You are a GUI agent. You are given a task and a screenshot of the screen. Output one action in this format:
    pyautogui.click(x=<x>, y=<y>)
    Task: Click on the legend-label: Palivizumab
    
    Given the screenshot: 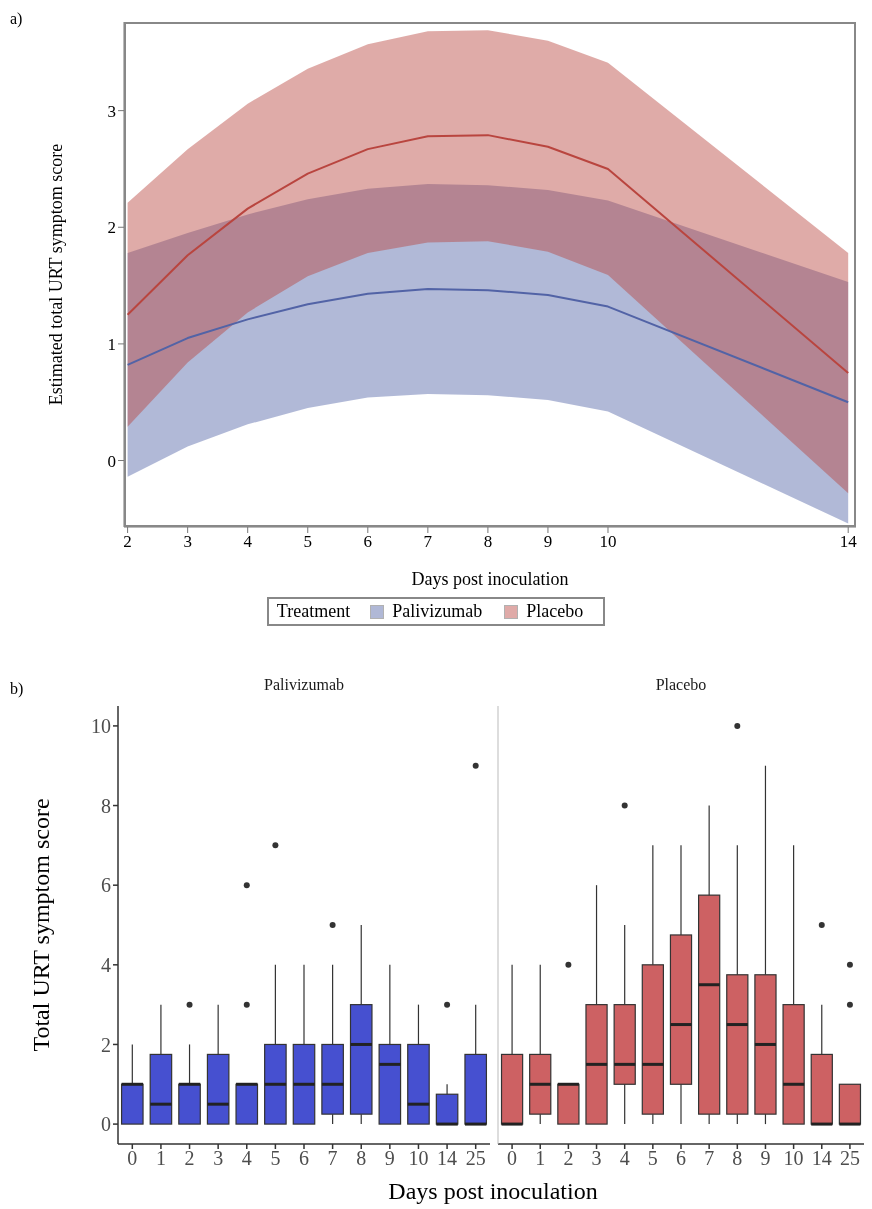 What is the action you would take?
    pyautogui.click(x=437, y=611)
    